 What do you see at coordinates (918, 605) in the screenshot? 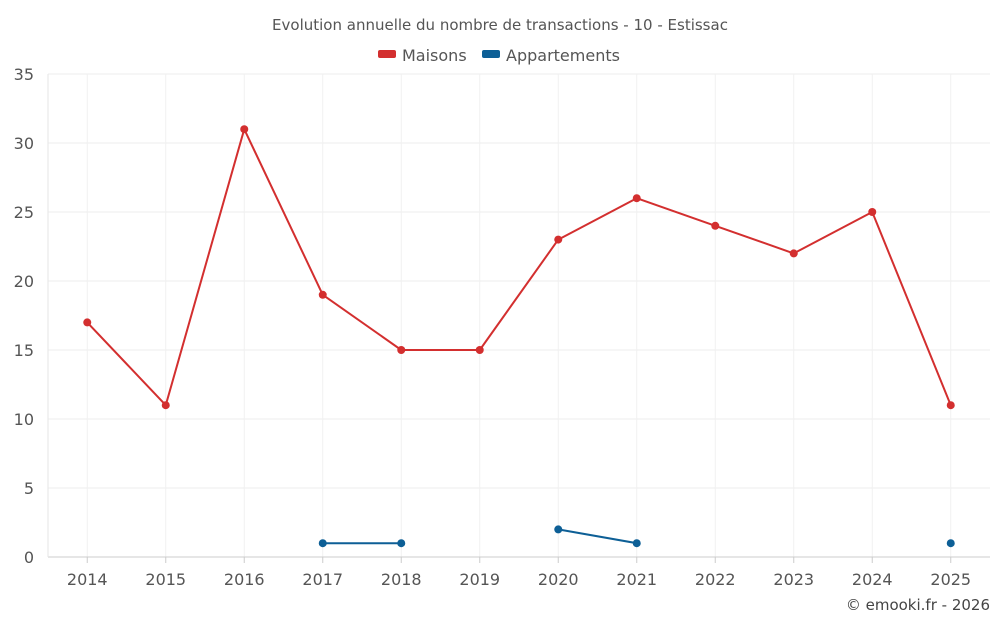
I see `credit-text: © emooki.fr - 2026` at bounding box center [918, 605].